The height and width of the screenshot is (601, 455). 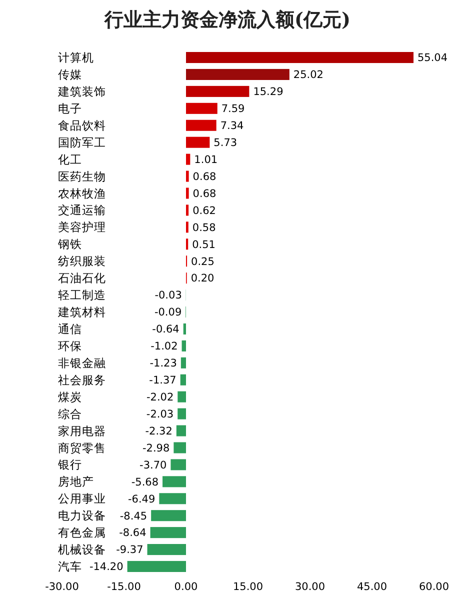 I want to click on y-tick-label: 电子, so click(x=70, y=108).